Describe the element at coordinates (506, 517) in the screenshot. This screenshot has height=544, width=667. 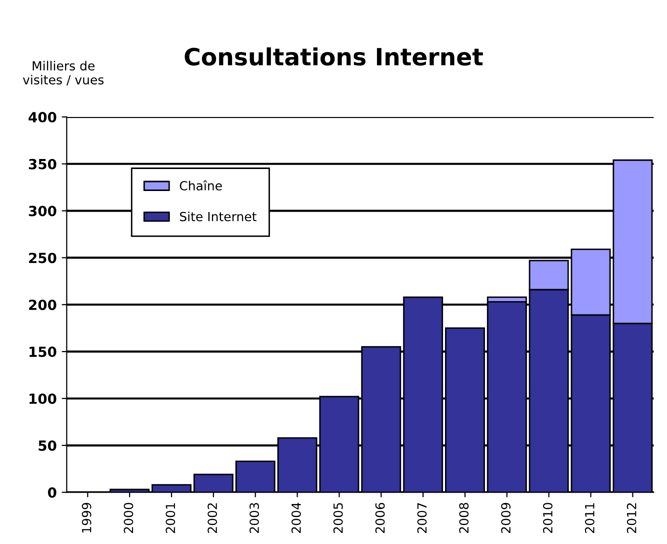
I see `x-tick-label: 2009` at that location.